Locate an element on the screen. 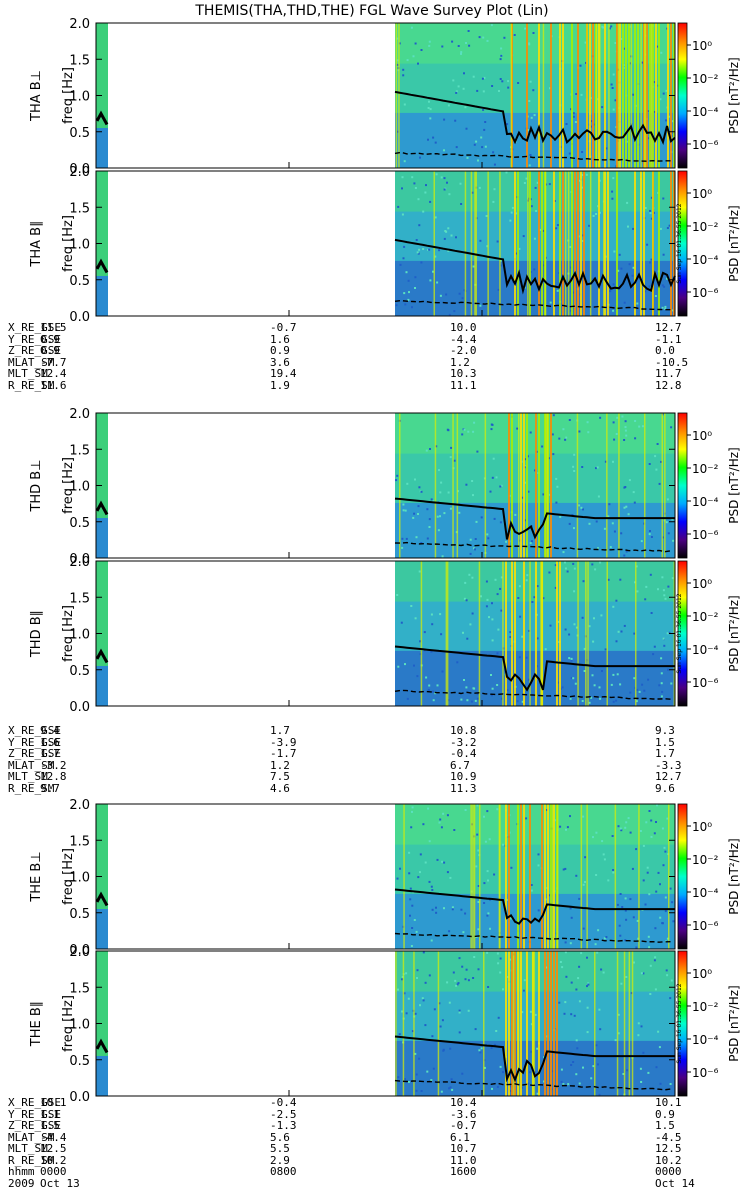  colorbar-tick-label: 10⁰ is located at coordinates (702, 974).